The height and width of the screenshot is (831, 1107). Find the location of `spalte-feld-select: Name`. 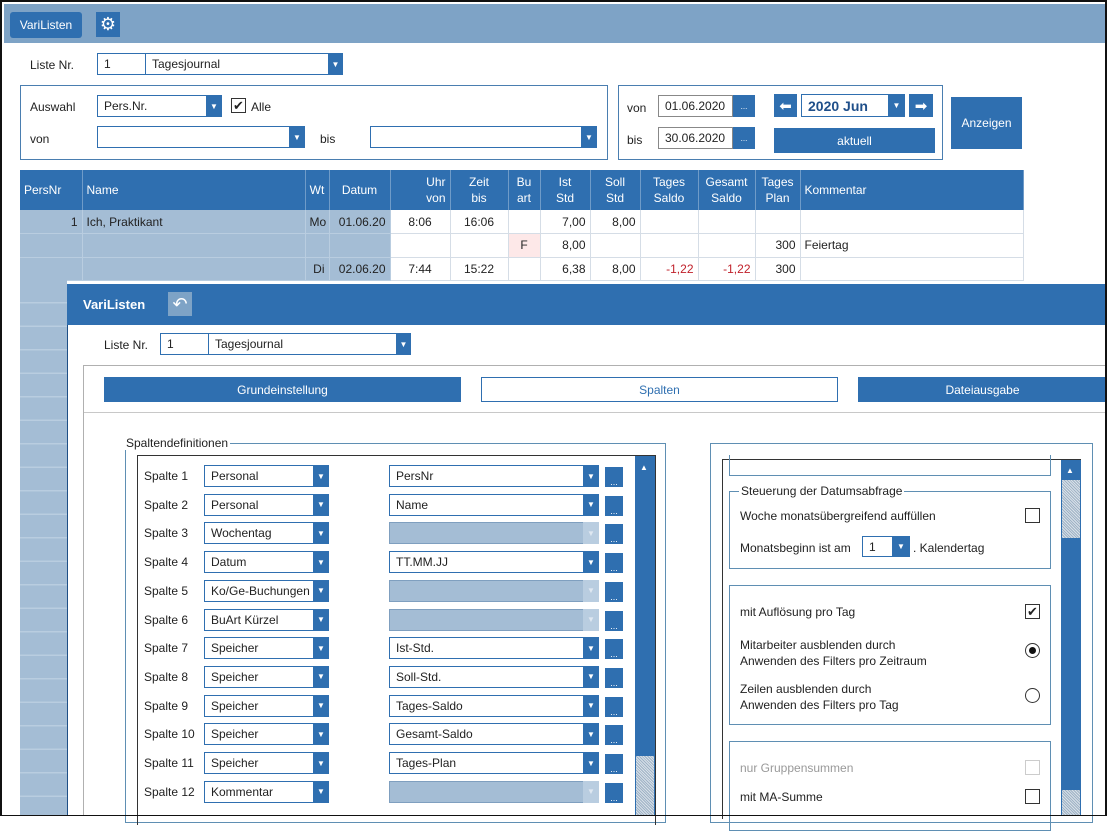

spalte-feld-select: Name is located at coordinates (486, 504).